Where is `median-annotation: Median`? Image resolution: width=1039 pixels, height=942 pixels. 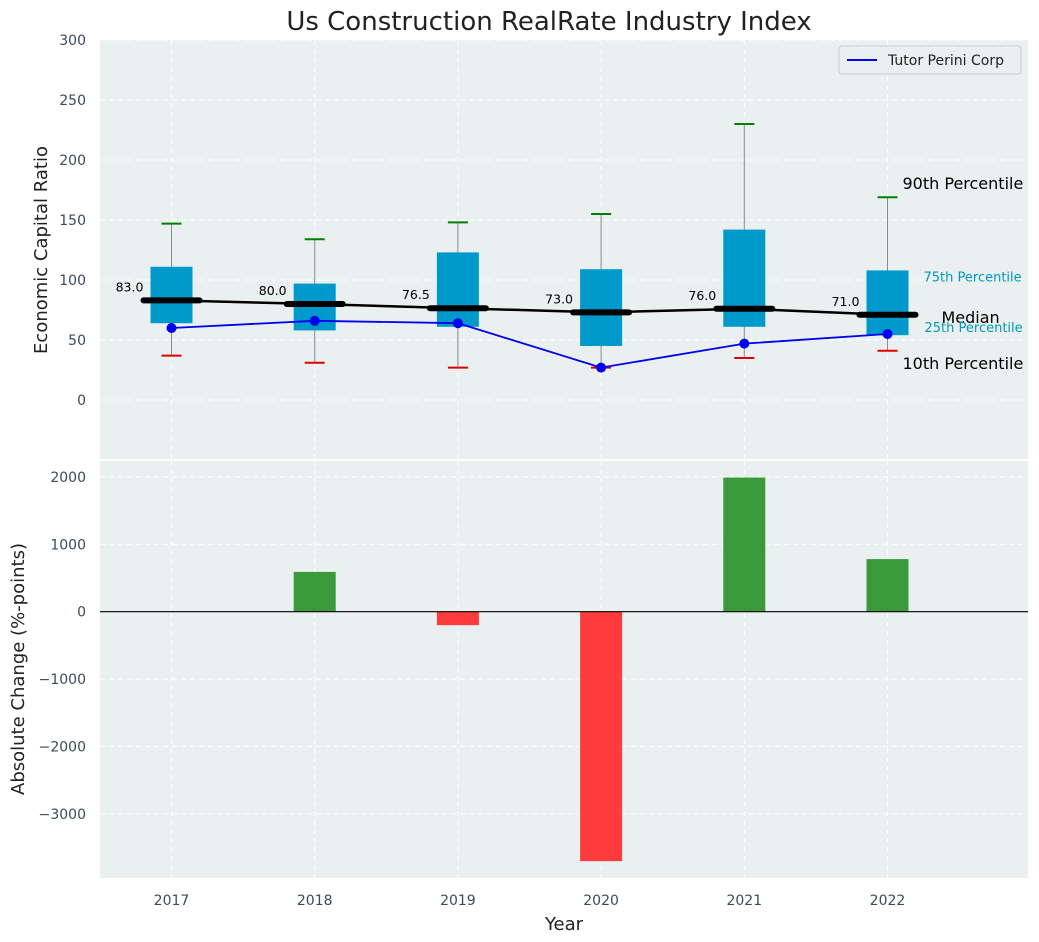
median-annotation: Median is located at coordinates (971, 317).